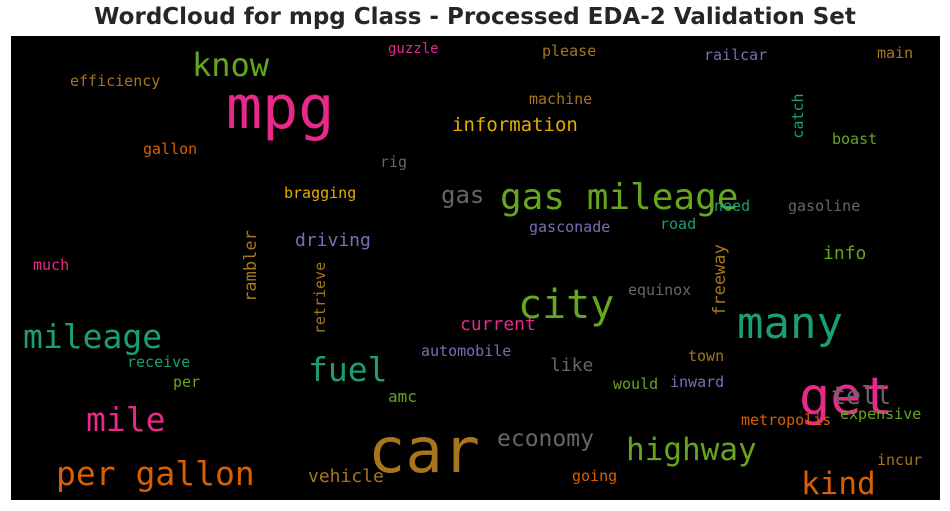 The height and width of the screenshot is (511, 950). What do you see at coordinates (720, 280) in the screenshot?
I see `word-freeway: freeway` at bounding box center [720, 280].